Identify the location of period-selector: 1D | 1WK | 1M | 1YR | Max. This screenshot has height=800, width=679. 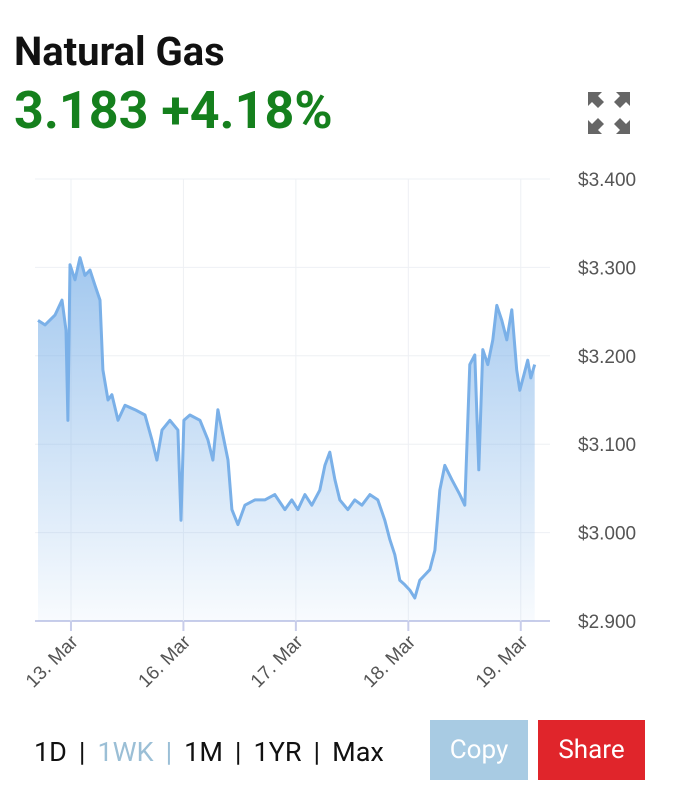
(209, 752).